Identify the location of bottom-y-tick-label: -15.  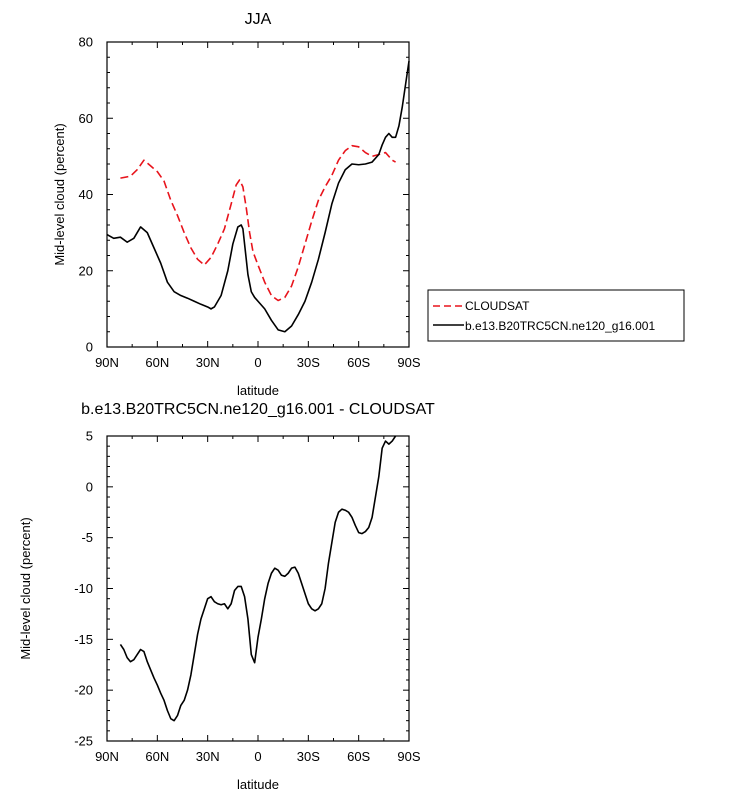
(83, 639).